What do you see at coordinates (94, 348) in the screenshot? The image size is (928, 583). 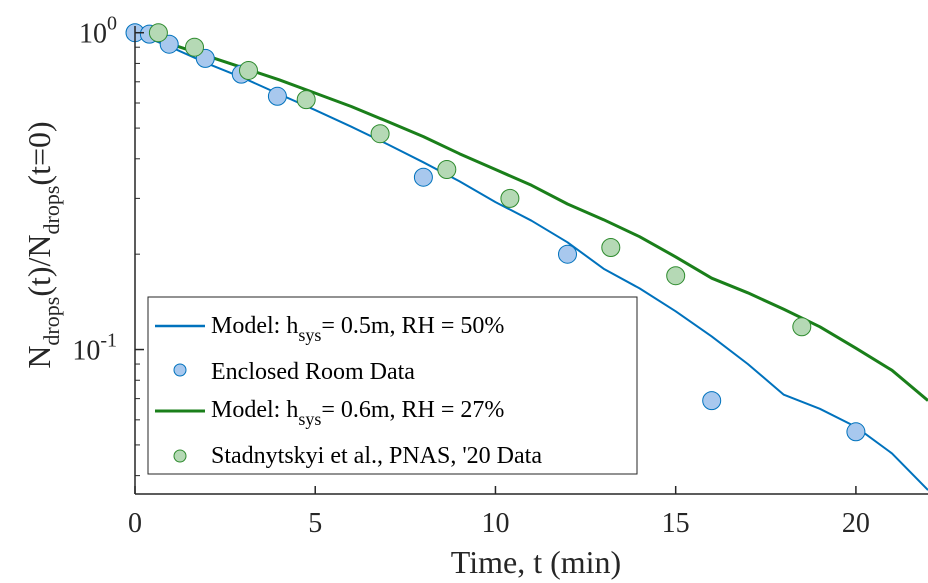 I see `y-tick-label: 10⁻¹` at bounding box center [94, 348].